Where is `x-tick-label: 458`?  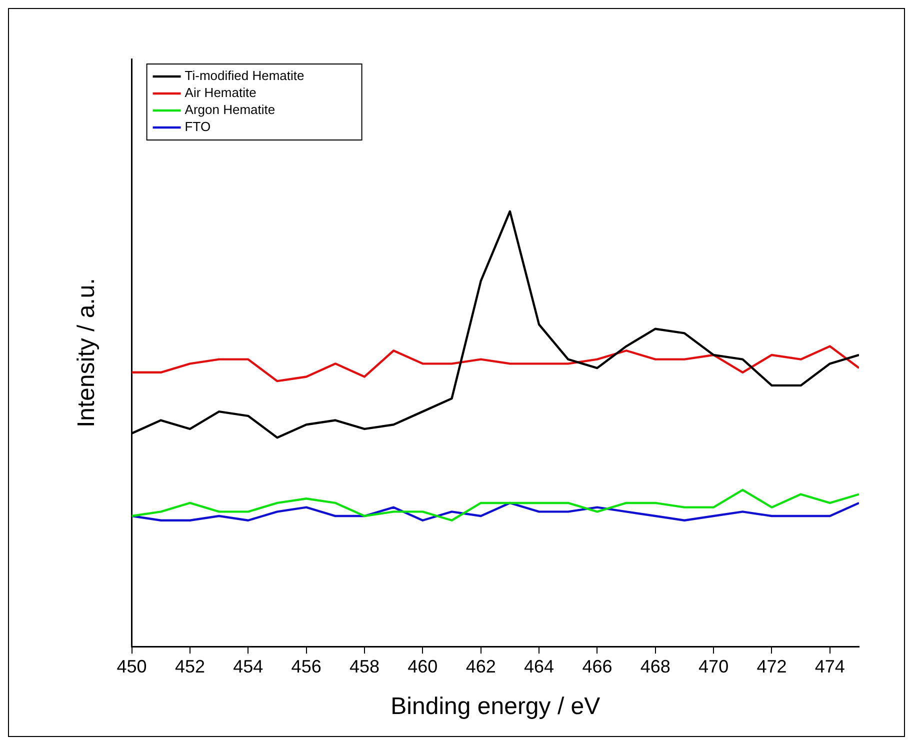 x-tick-label: 458 is located at coordinates (364, 666).